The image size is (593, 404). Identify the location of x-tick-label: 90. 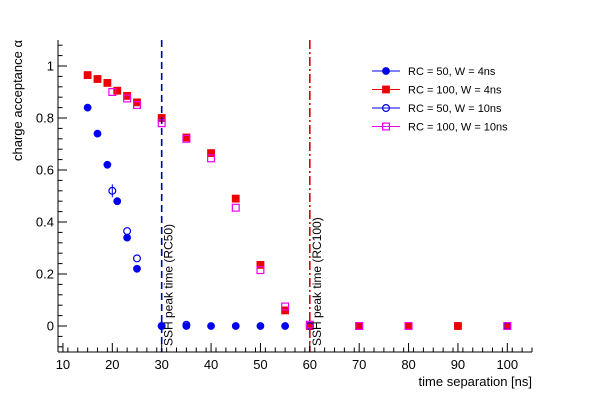
(458, 364).